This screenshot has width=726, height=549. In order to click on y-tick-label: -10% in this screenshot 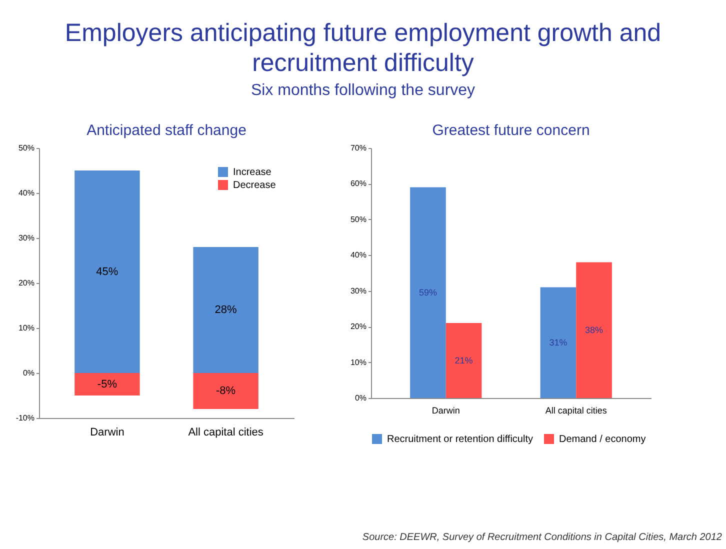, I will do `click(25, 418)`.